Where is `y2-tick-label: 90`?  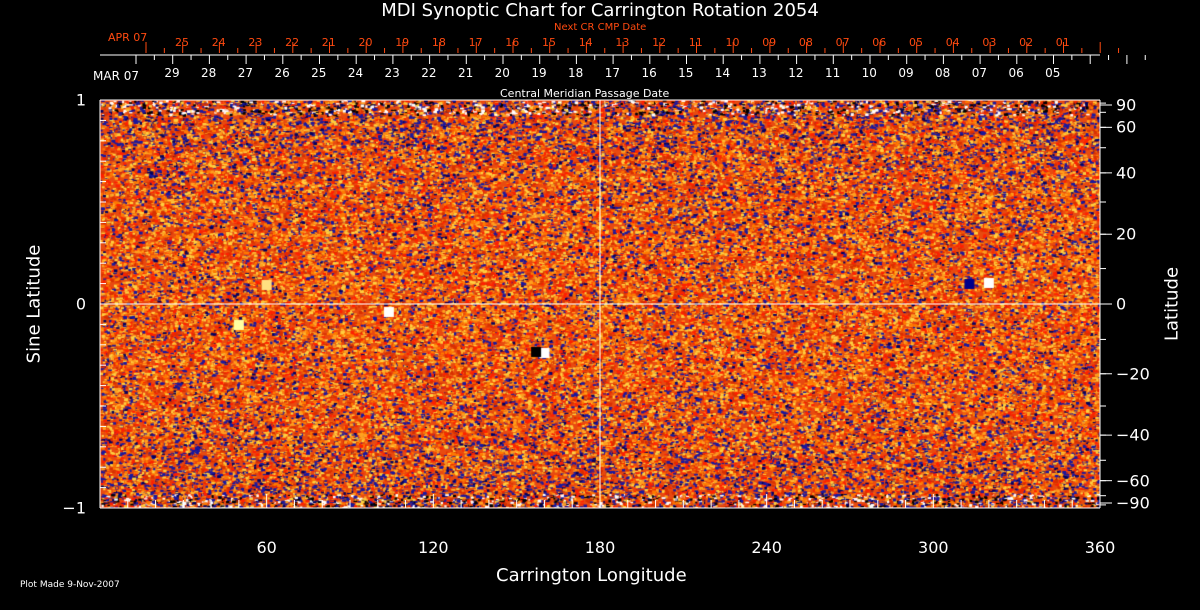
y2-tick-label: 90 is located at coordinates (1126, 105).